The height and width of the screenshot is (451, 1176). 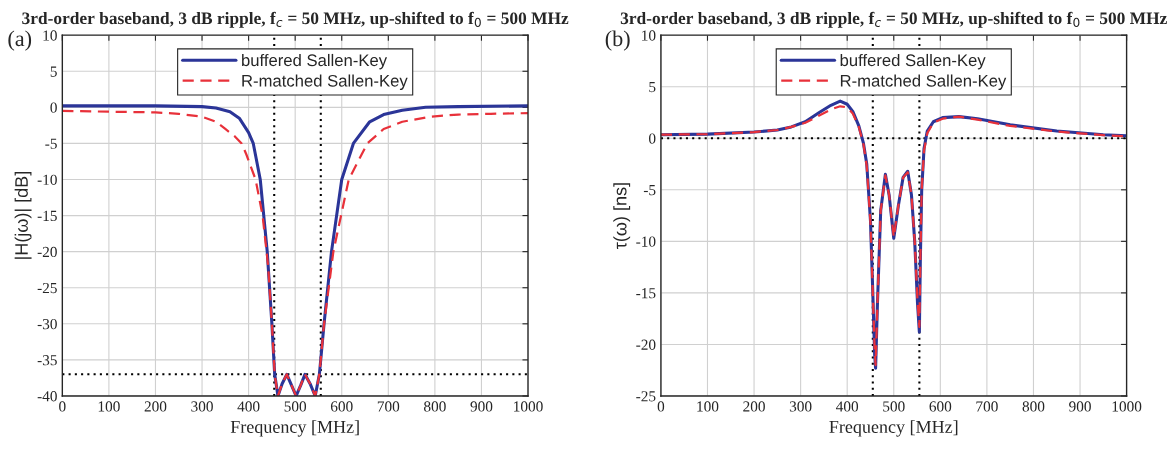 What do you see at coordinates (622, 216) in the screenshot?
I see `y-axis-title: τ(ω) [ns]` at bounding box center [622, 216].